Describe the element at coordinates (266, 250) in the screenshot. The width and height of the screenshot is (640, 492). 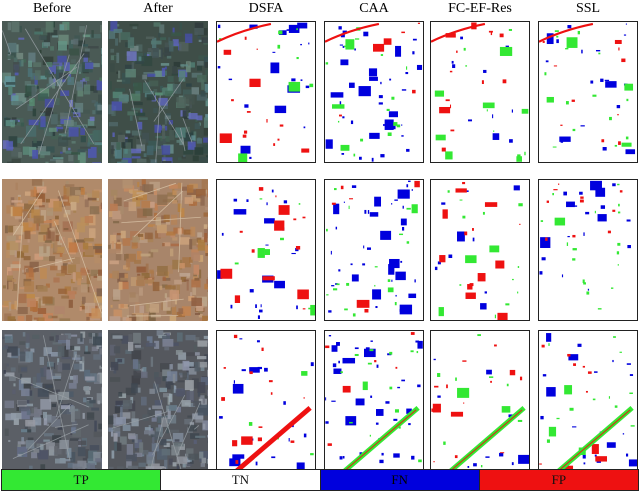
I see `panel-arid-farmland-dsfa` at that location.